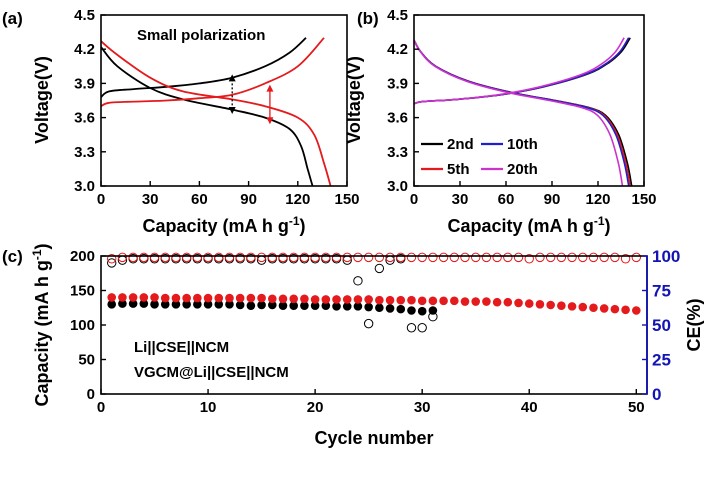 This screenshot has height=503, width=719. I want to click on panel-b-plot, so click(523, 112).